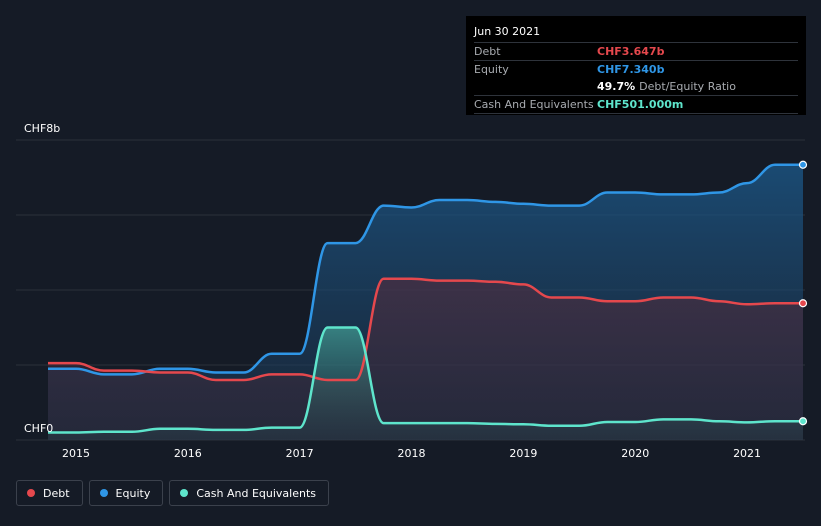 This screenshot has height=526, width=821. Describe the element at coordinates (188, 453) in the screenshot. I see `x-tick-label: 2016` at that location.